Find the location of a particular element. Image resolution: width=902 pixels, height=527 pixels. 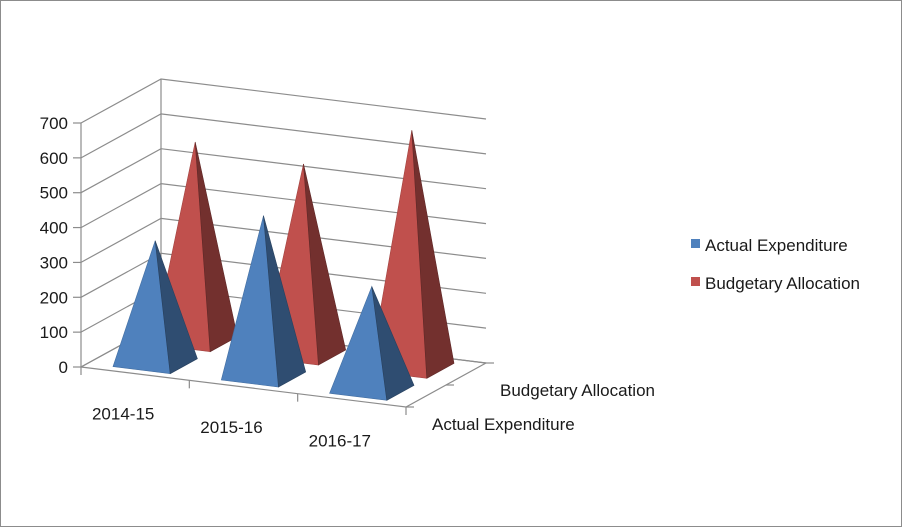

y-tick-label: 0 is located at coordinates (63, 367).